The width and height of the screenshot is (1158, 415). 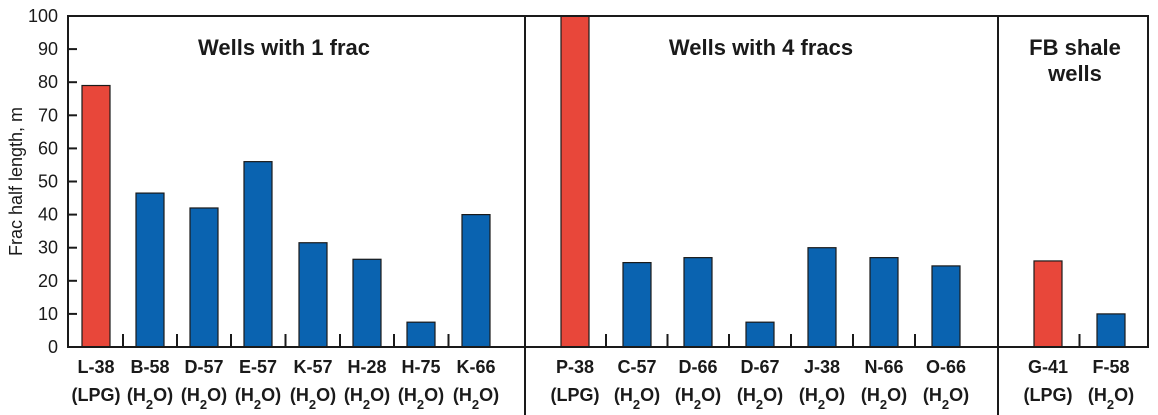 What do you see at coordinates (946, 367) in the screenshot?
I see `x-tick-label: O-66` at bounding box center [946, 367].